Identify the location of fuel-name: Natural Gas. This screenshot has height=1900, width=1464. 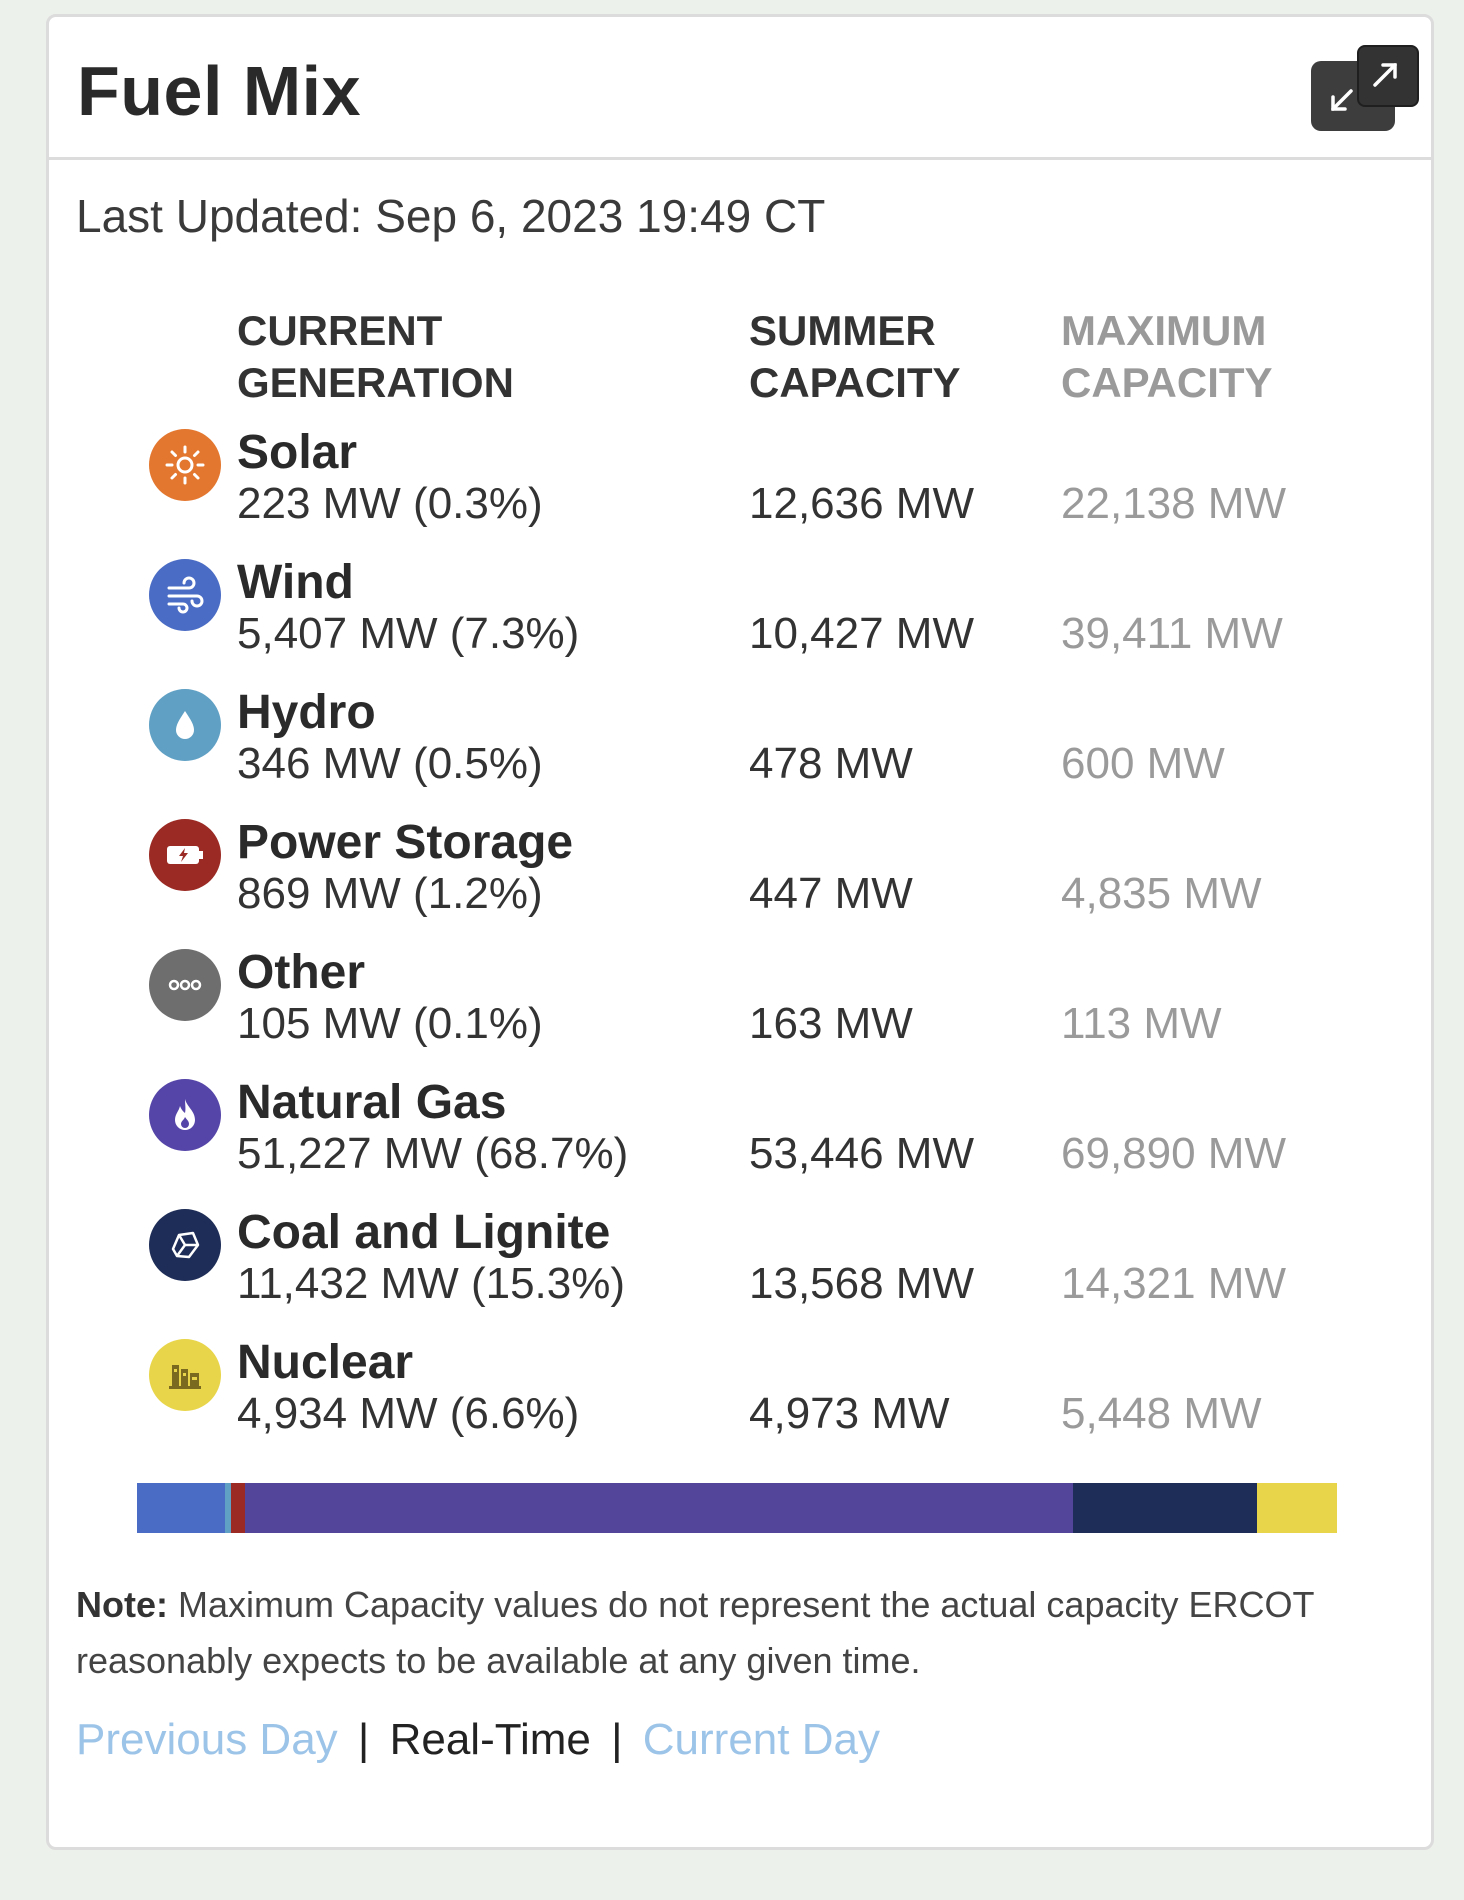
(372, 1102).